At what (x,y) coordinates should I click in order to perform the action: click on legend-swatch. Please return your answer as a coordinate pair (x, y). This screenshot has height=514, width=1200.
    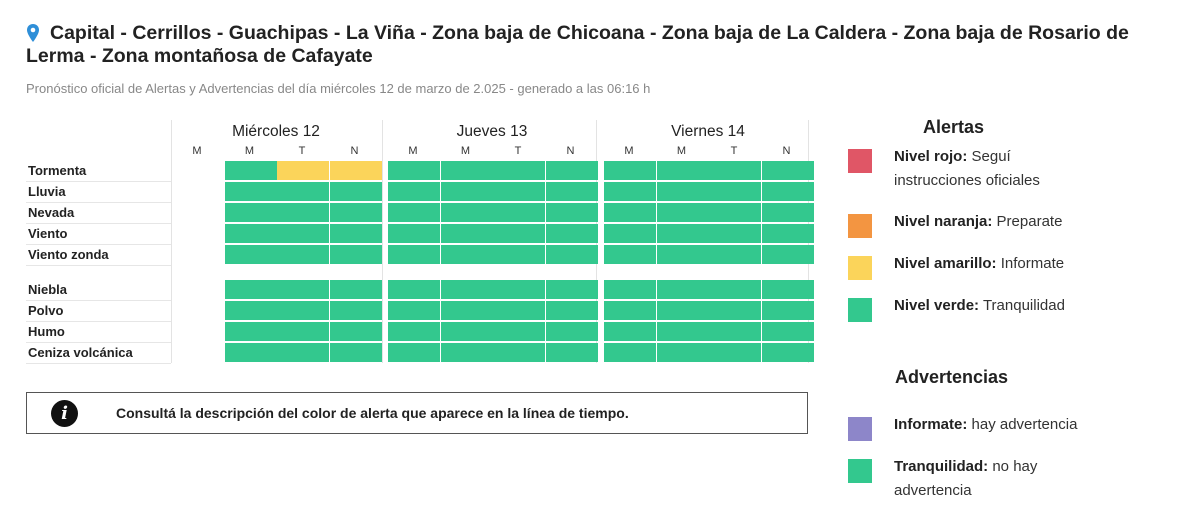
    Looking at the image, I should click on (860, 161).